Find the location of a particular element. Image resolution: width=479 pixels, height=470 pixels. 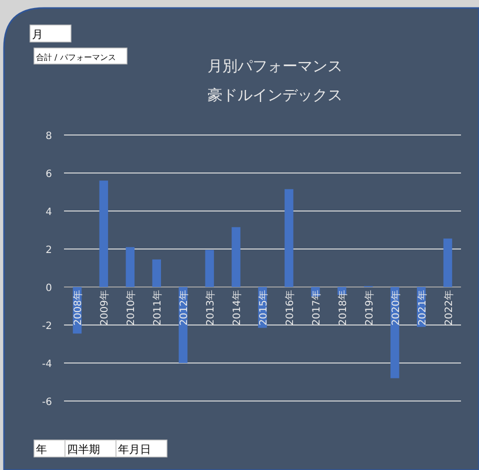

text: 年月日 is located at coordinates (134, 449).